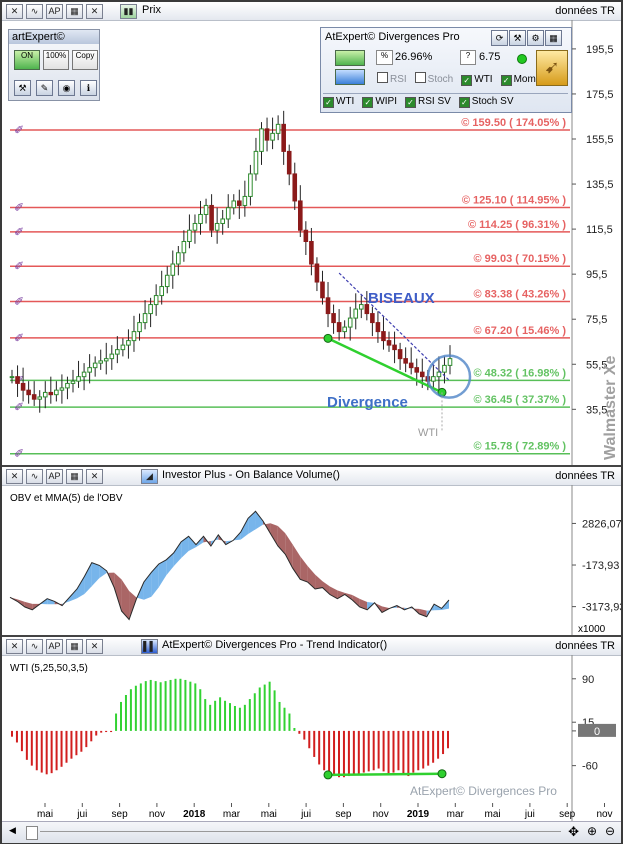  What do you see at coordinates (27, 60) in the screenshot?
I see `on-button: ON` at bounding box center [27, 60].